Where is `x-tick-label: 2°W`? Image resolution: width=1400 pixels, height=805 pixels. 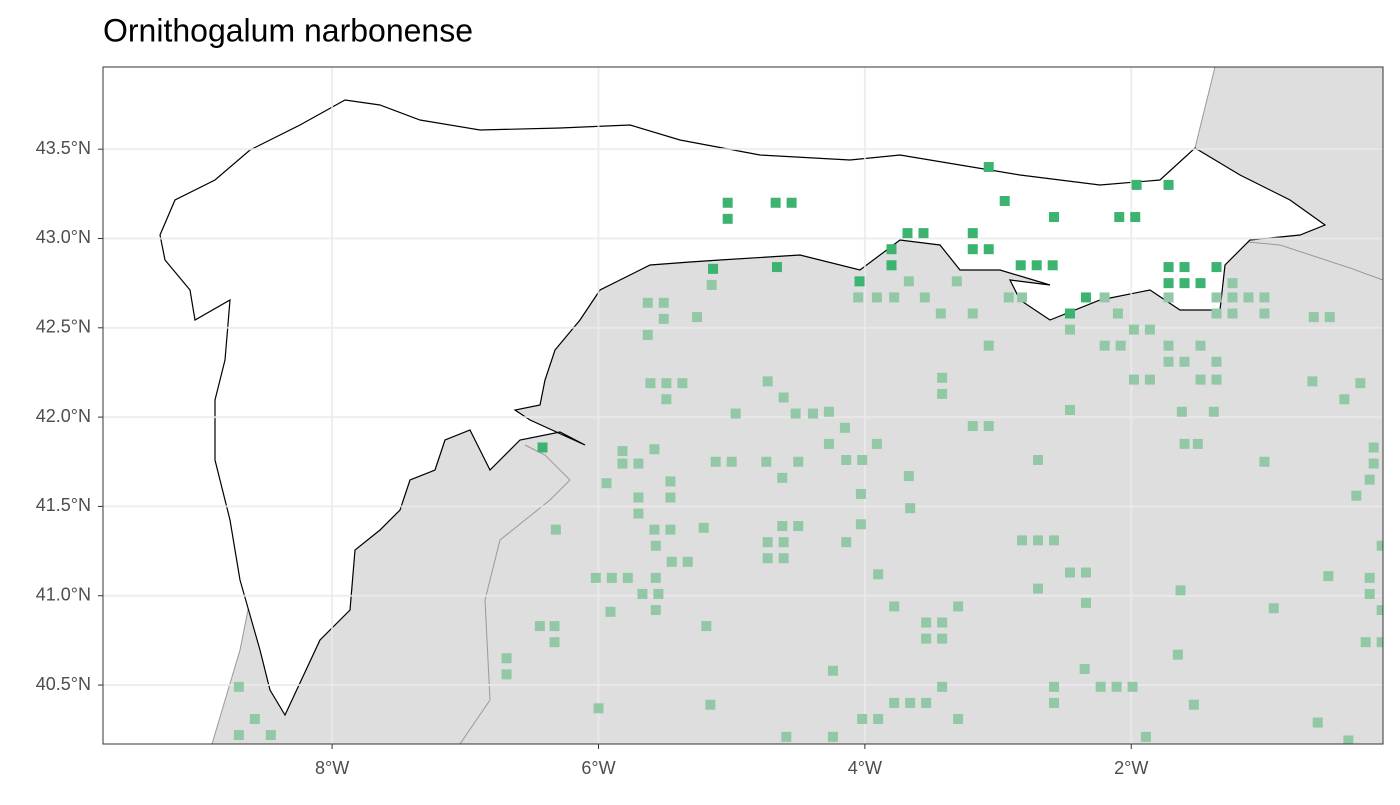 x-tick-label: 2°W is located at coordinates (1131, 768).